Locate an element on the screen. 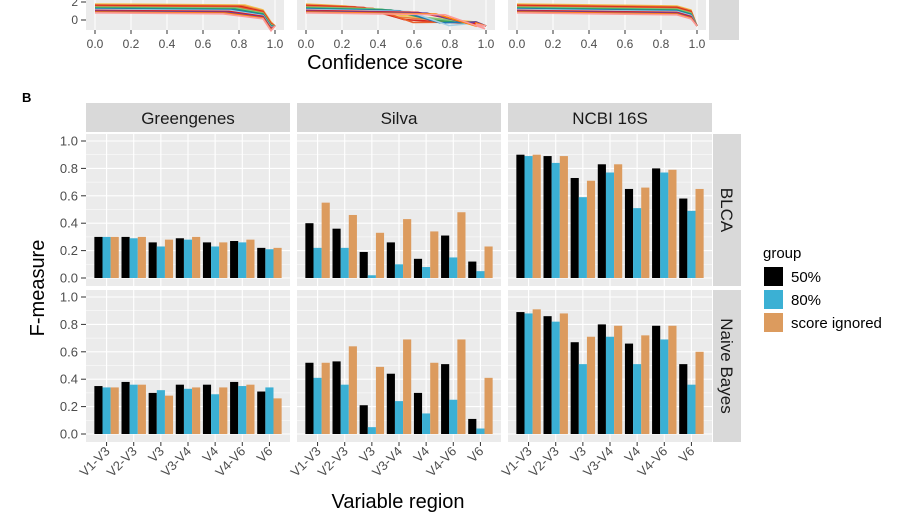 This screenshot has height=517, width=918. top-x-tick-label: 0.0 is located at coordinates (95, 44).